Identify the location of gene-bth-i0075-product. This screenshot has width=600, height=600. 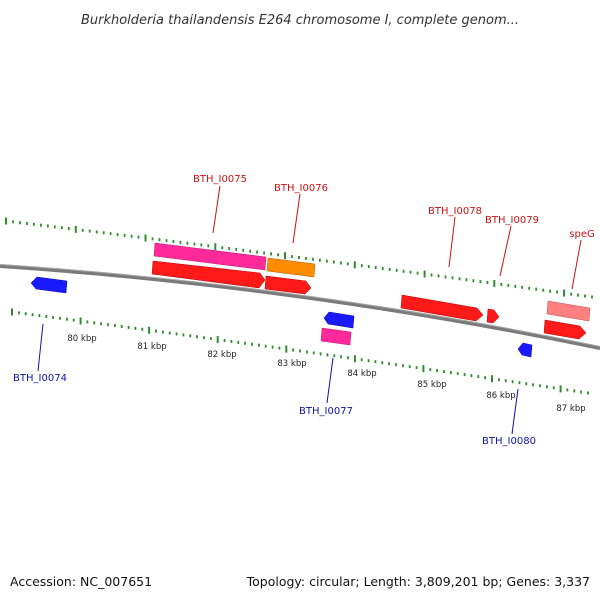
(210, 256).